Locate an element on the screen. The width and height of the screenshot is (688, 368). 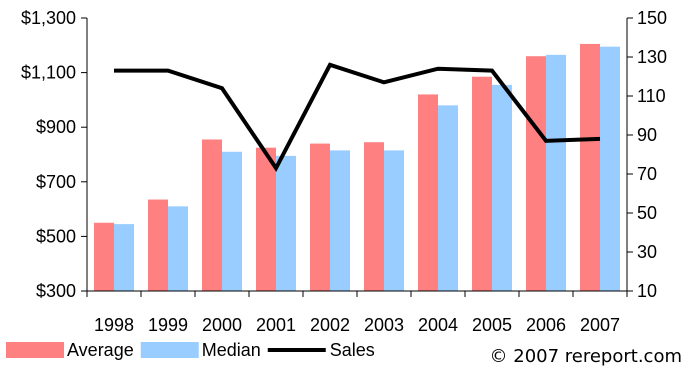
right-tick-label: 110 is located at coordinates (651, 96).